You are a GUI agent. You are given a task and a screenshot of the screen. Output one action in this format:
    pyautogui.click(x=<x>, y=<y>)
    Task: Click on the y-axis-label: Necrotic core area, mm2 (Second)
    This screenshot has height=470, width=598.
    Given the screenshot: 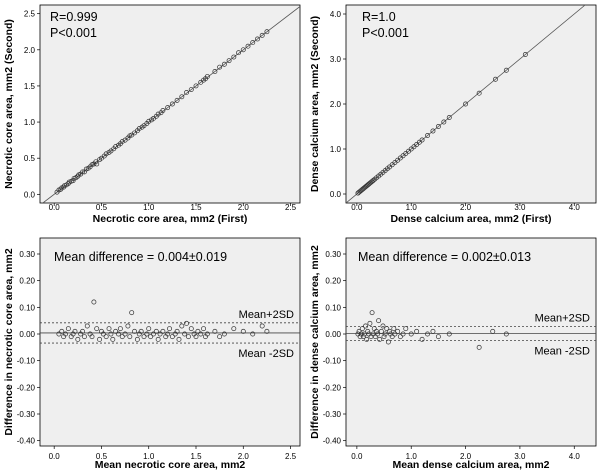 What is the action you would take?
    pyautogui.click(x=9, y=104)
    